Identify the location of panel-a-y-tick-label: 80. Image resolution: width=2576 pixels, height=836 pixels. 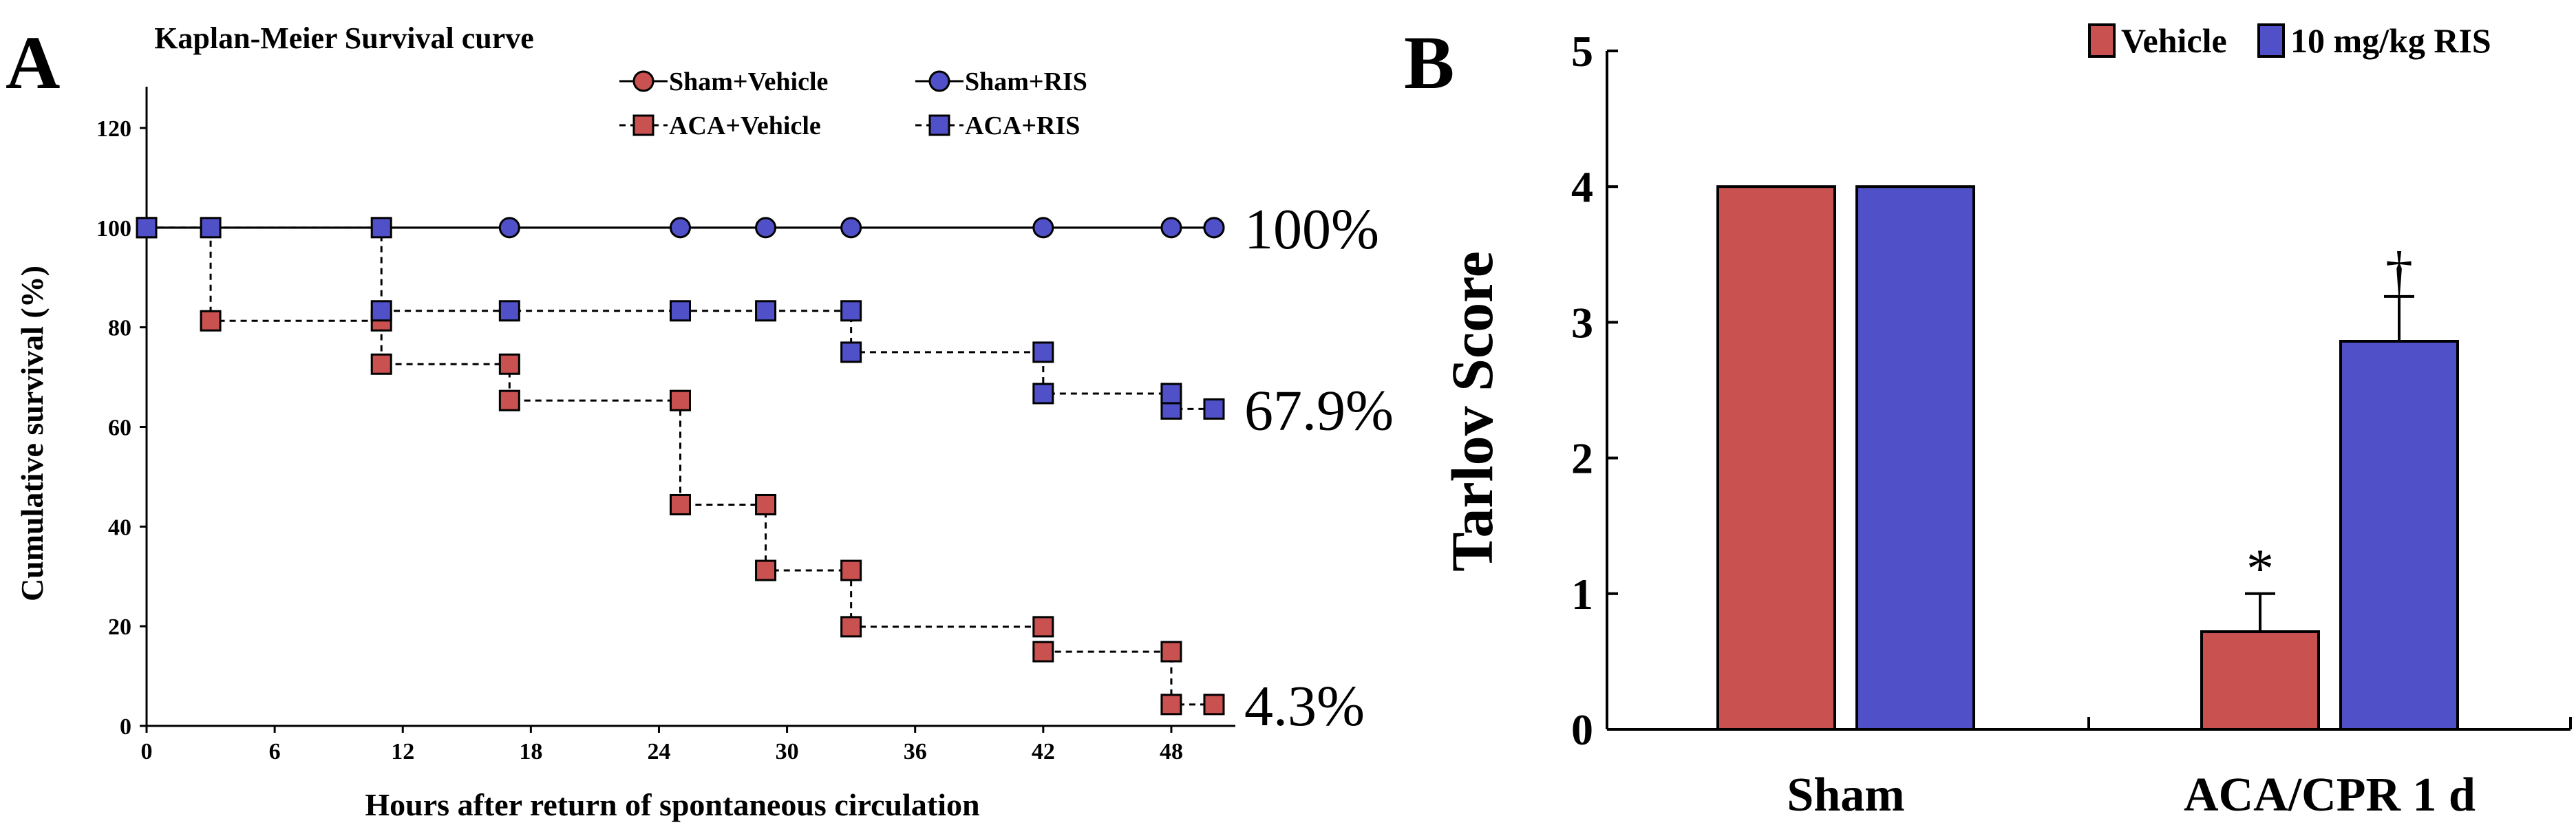
(119, 328).